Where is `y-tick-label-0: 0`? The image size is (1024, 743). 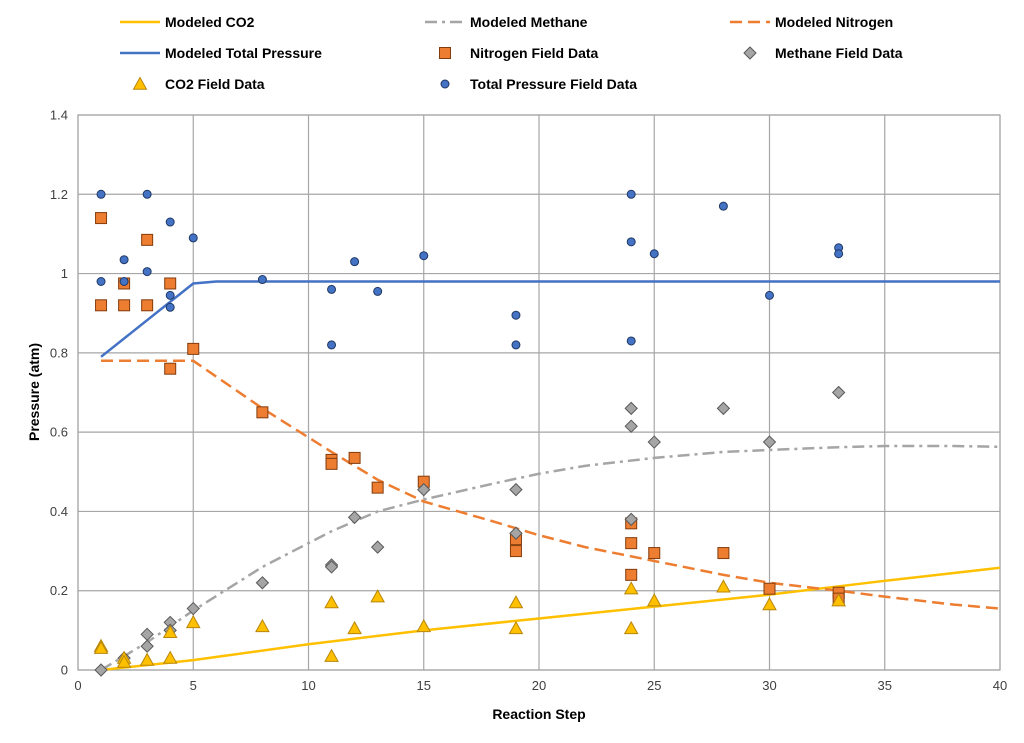 y-tick-label-0: 0 is located at coordinates (64, 670).